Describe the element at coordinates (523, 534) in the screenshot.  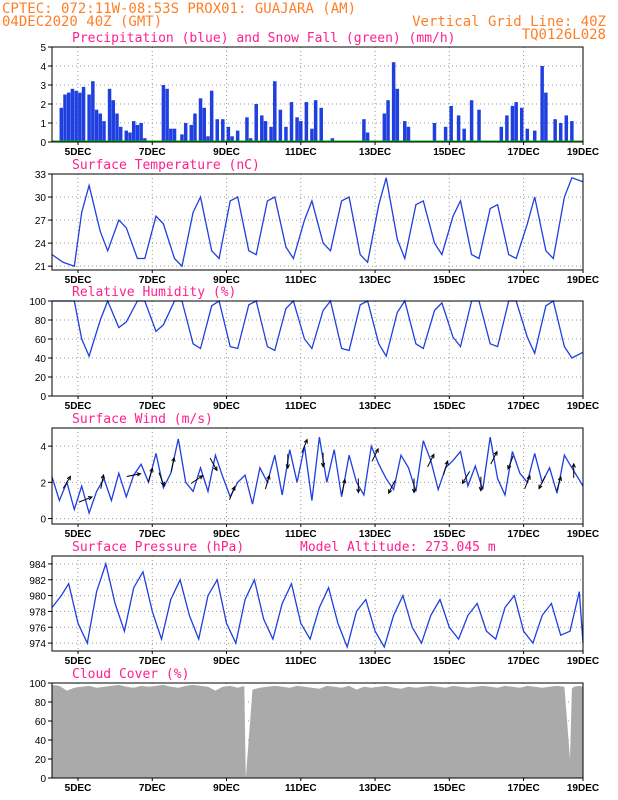
I see `wind-xtick-label: 17DEC` at that location.